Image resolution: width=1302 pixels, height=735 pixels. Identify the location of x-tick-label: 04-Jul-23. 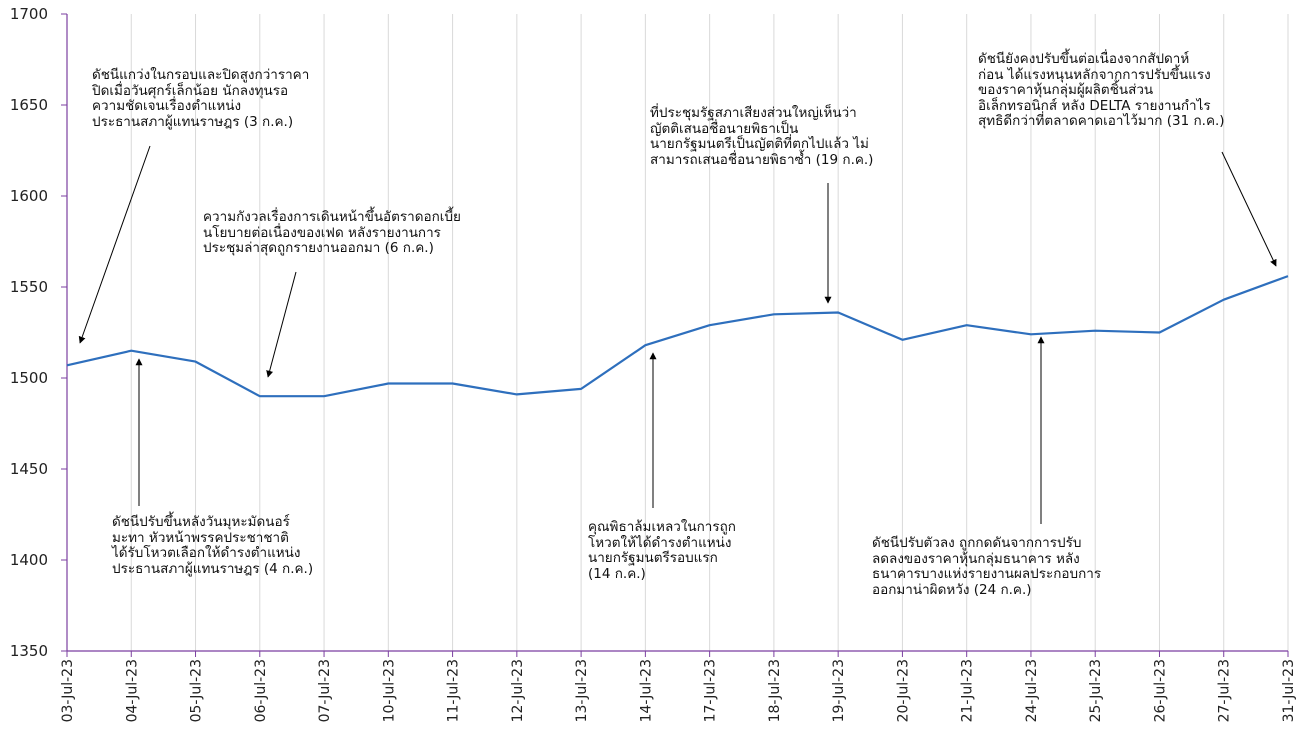
(132, 690).